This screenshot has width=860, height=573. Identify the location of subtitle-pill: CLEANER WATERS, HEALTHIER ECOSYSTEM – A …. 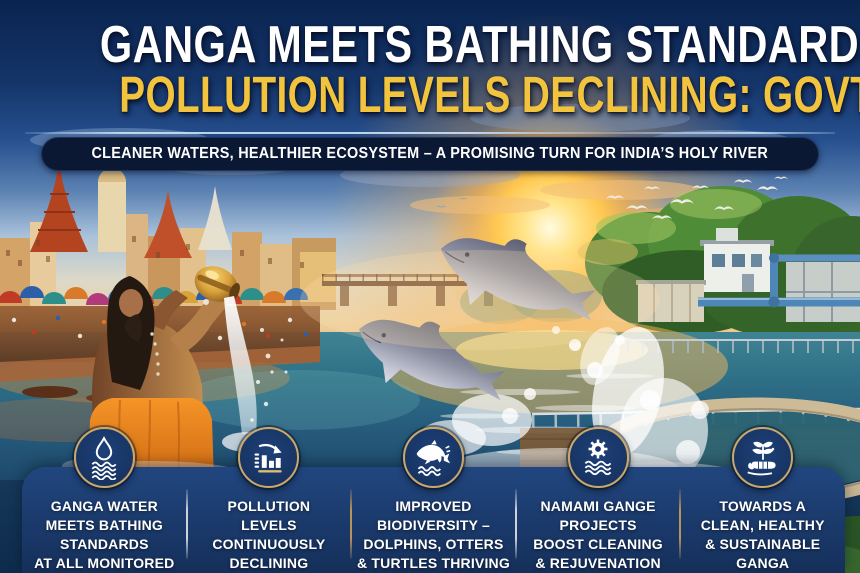
(430, 154).